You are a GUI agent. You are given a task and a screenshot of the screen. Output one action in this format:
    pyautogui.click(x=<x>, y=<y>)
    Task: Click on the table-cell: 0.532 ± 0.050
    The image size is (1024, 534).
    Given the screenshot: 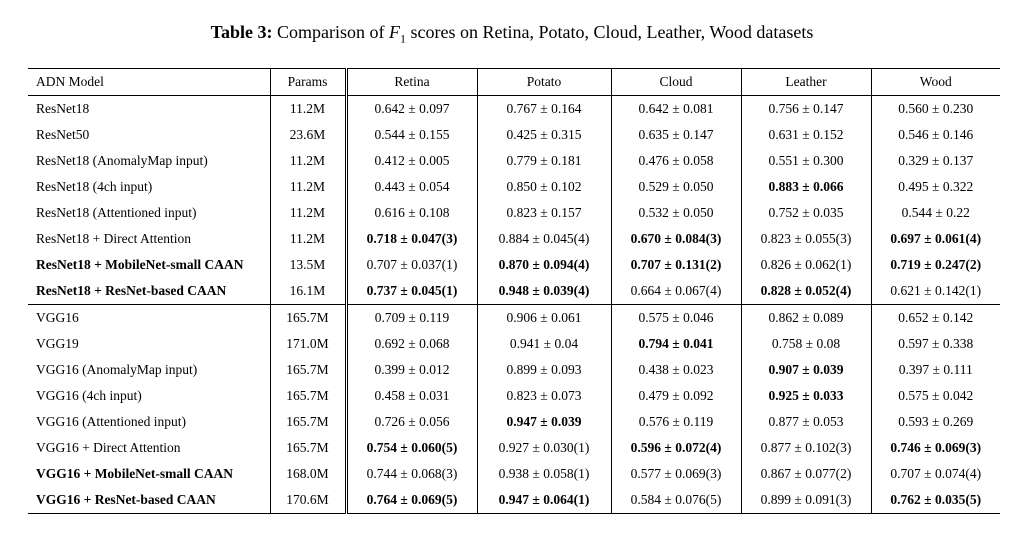 What is the action you would take?
    pyautogui.click(x=676, y=213)
    